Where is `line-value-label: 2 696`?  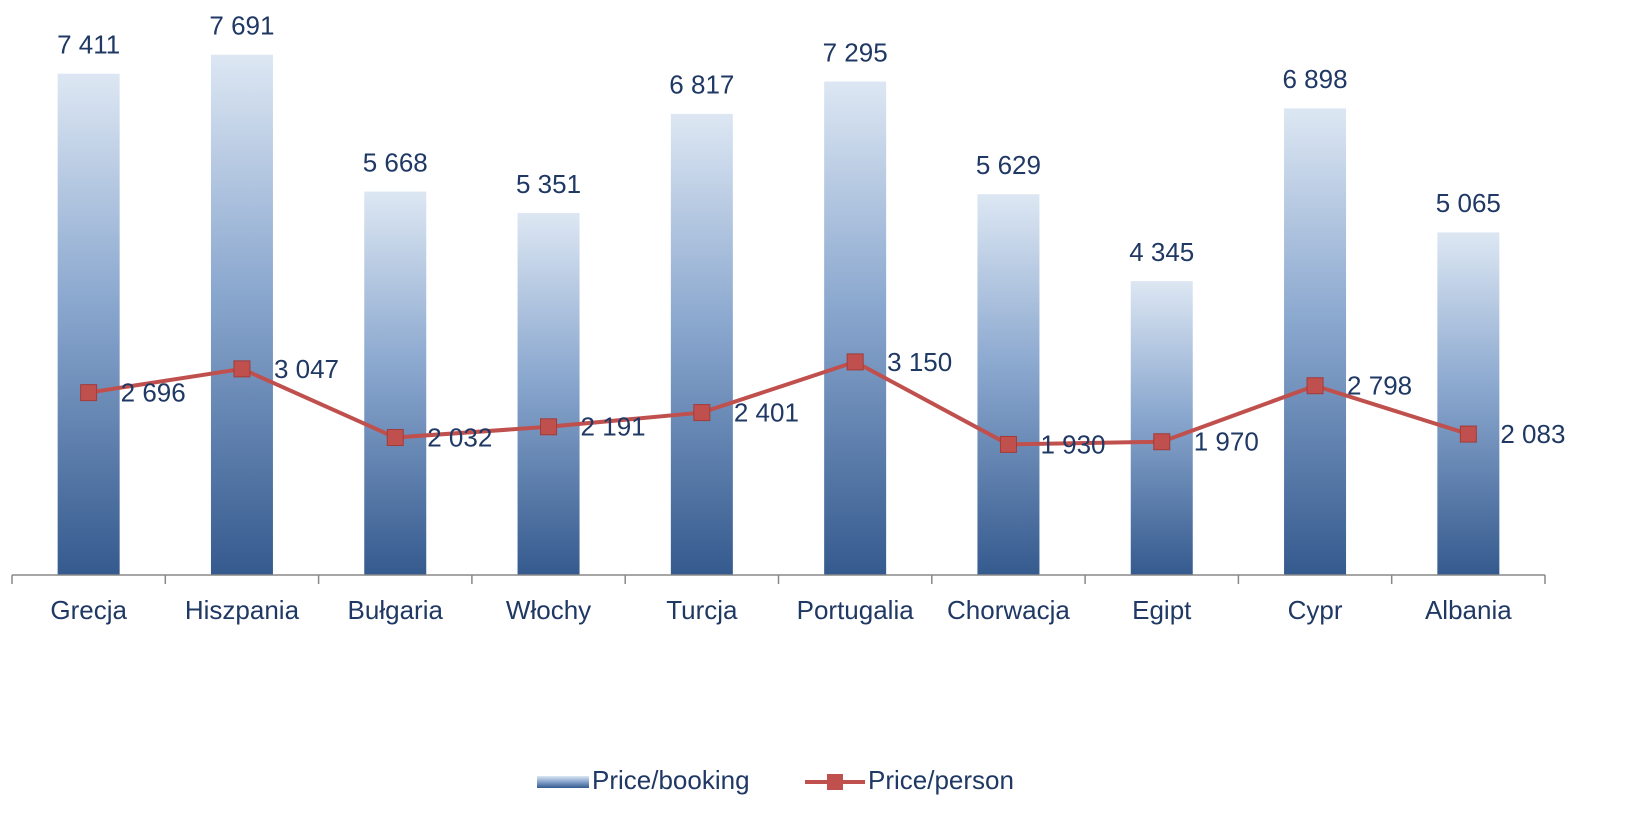 line-value-label: 2 696 is located at coordinates (153, 392).